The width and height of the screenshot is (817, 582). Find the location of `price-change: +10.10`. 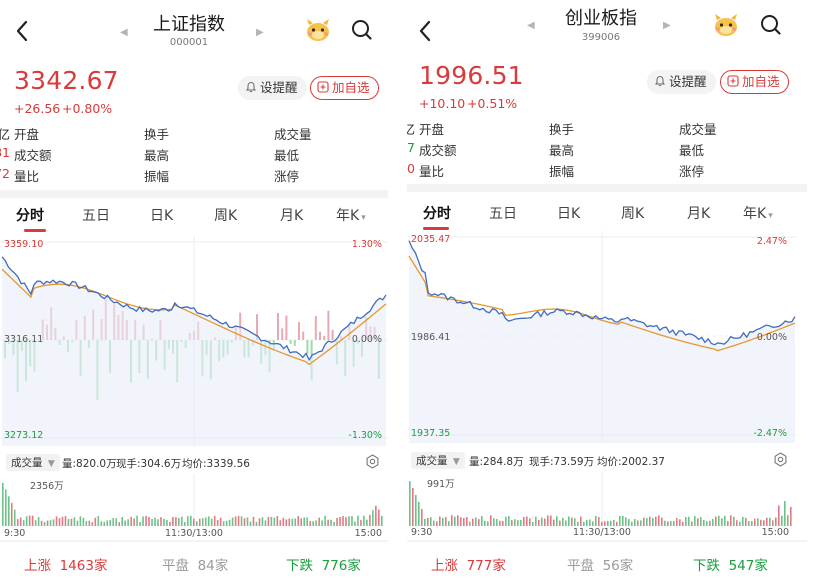

price-change: +10.10 is located at coordinates (442, 103).